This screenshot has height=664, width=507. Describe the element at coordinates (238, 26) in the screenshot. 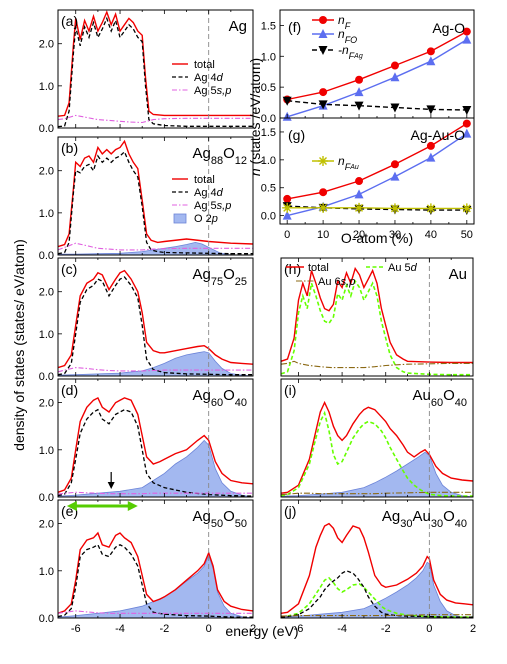

I see `panel-title-a: Ag` at that location.